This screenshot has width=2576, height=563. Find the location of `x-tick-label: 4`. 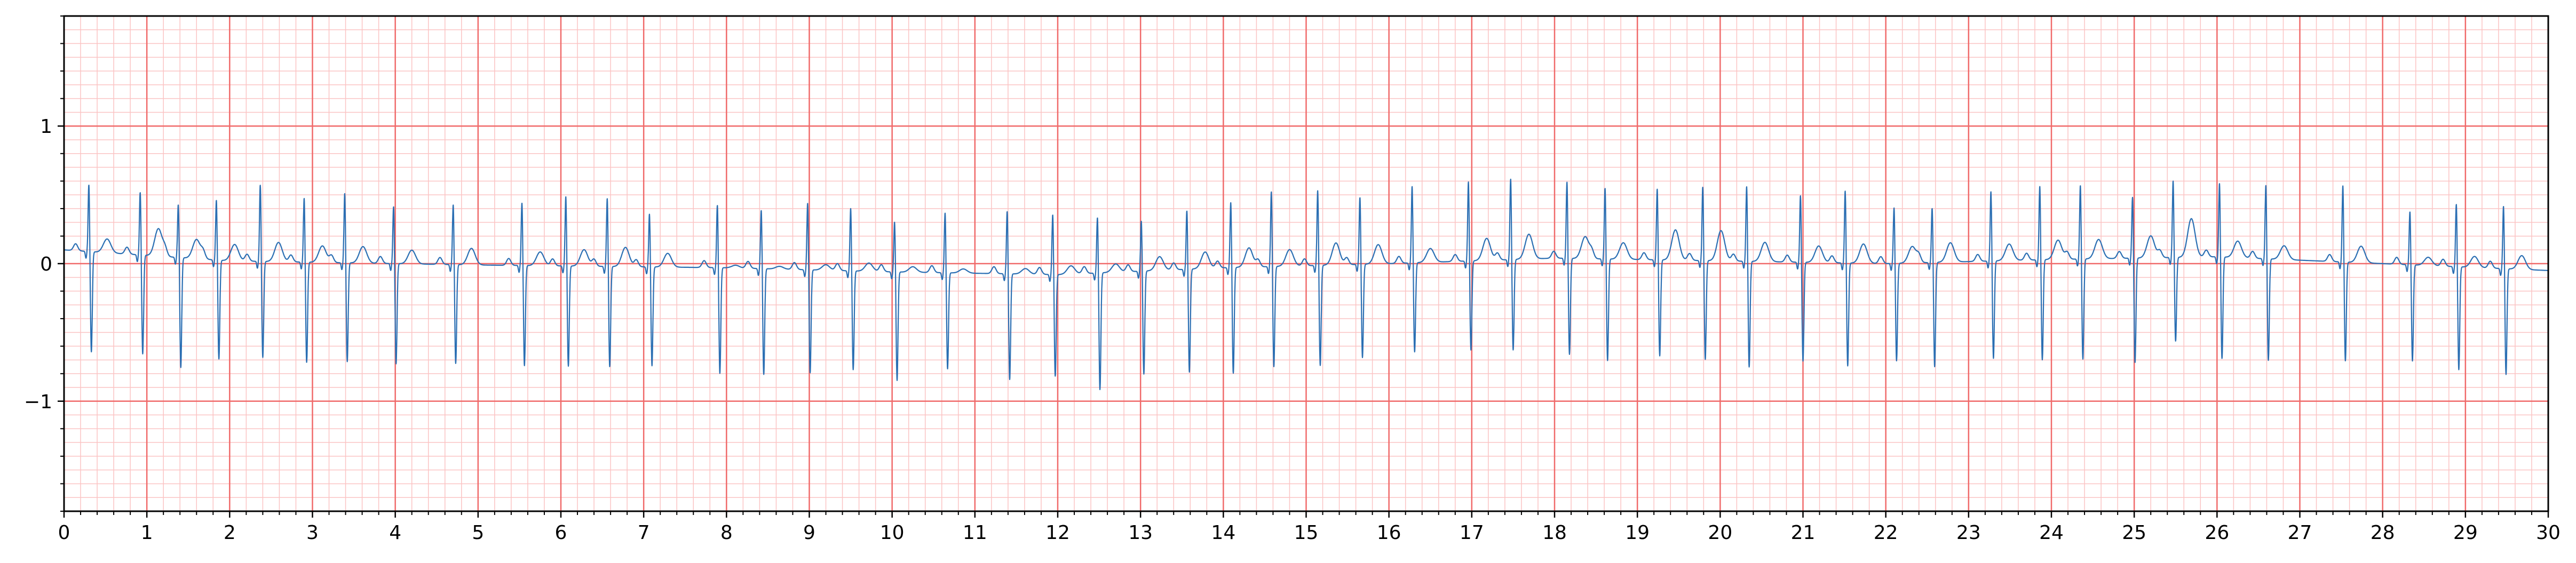

x-tick-label: 4 is located at coordinates (395, 533).